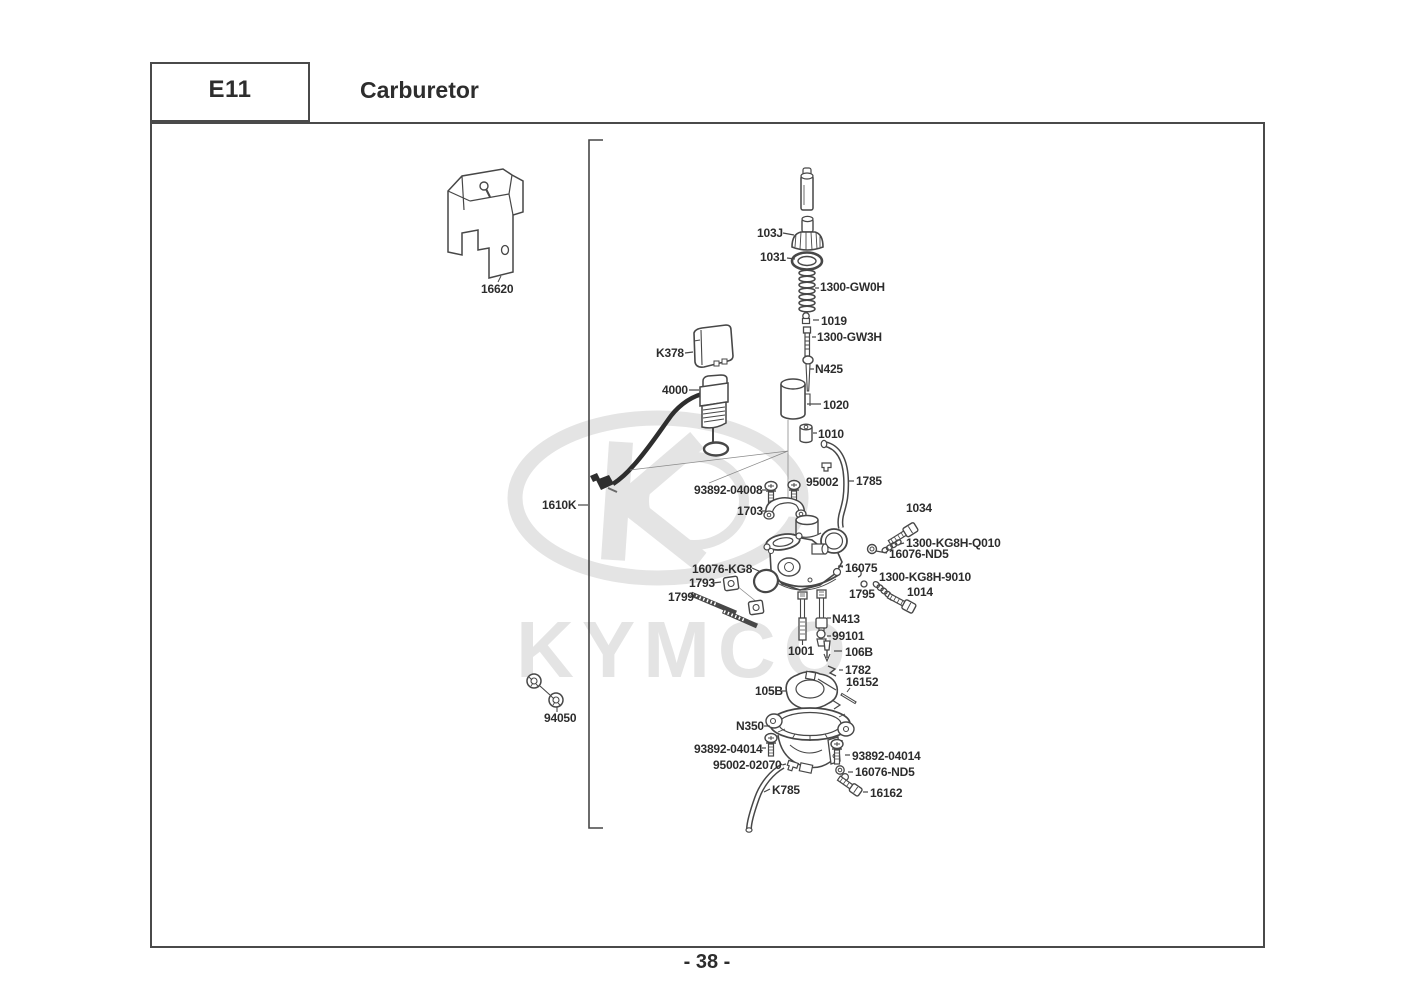 Image resolution: width=1415 pixels, height=1000 pixels. I want to click on section-code: E11, so click(230, 89).